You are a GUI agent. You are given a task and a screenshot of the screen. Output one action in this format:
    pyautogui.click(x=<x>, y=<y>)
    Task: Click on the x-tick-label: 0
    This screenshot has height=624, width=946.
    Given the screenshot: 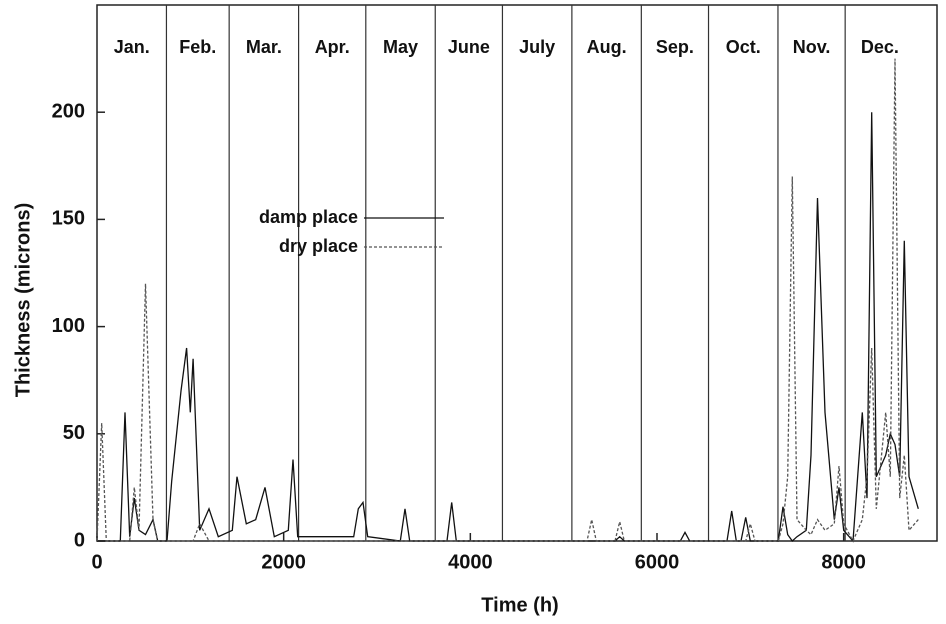 What is the action you would take?
    pyautogui.click(x=96, y=562)
    